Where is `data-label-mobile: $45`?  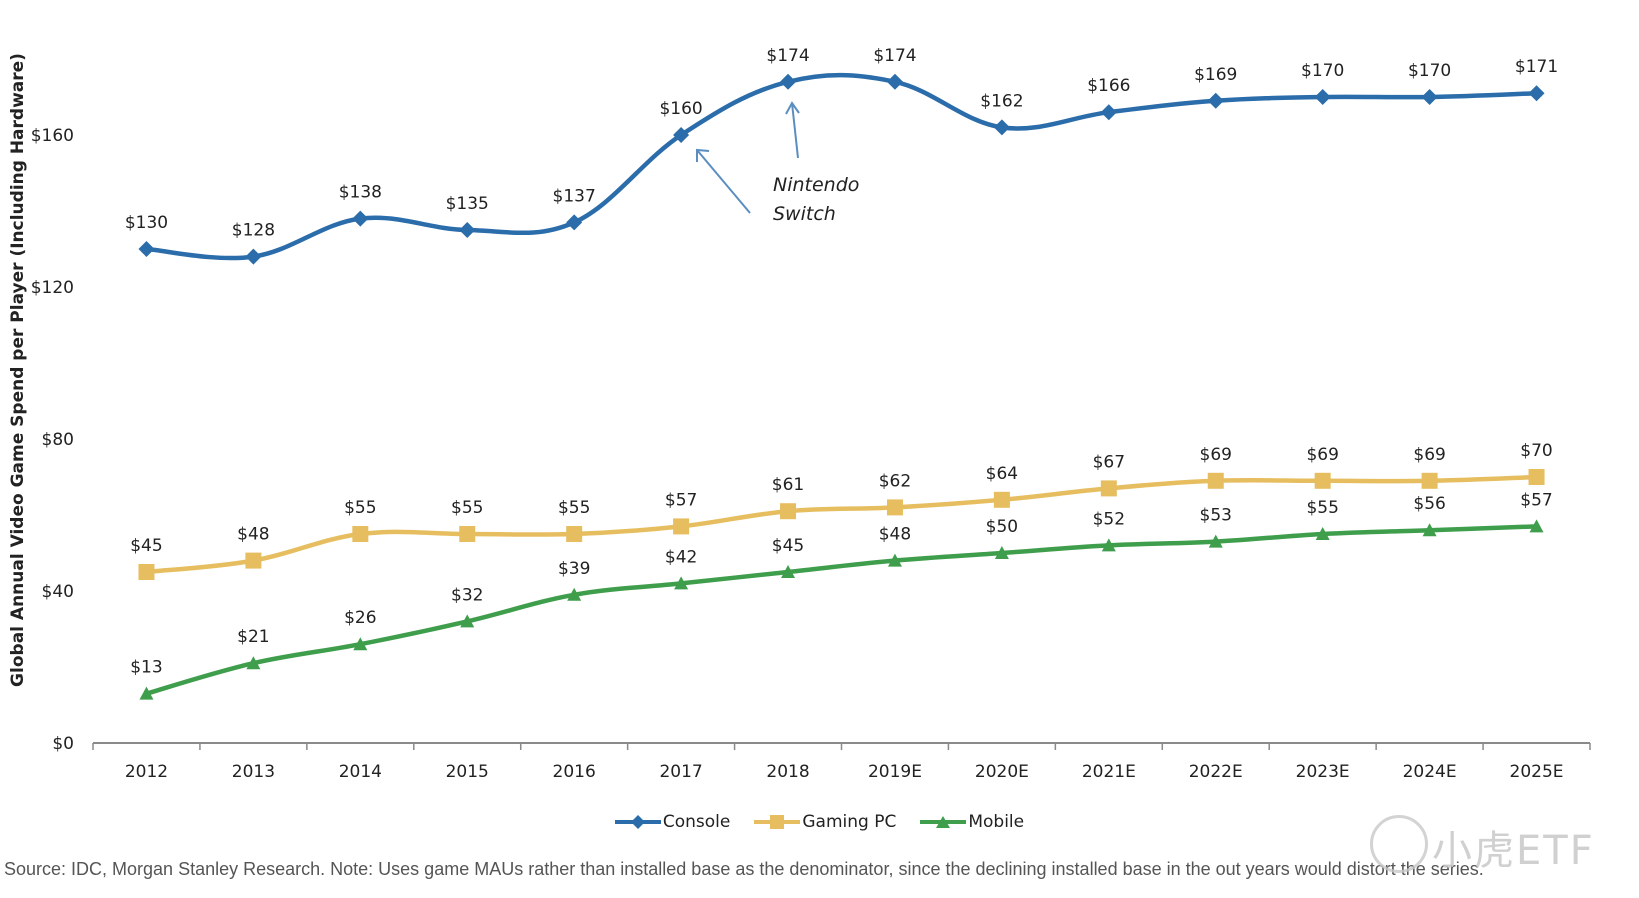 data-label-mobile: $45 is located at coordinates (788, 546).